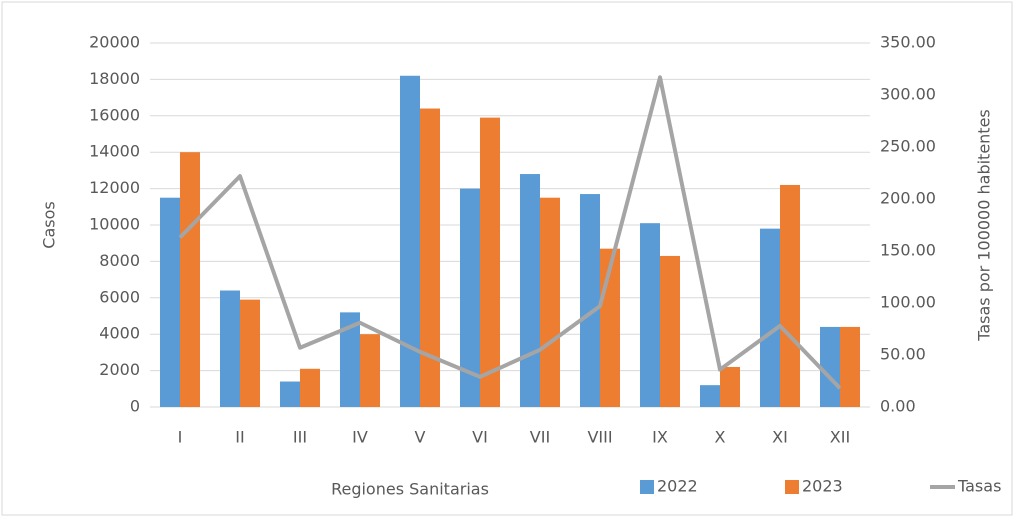 Image resolution: width=1014 pixels, height=517 pixels. Describe the element at coordinates (720, 437) in the screenshot. I see `x-tick-label: X` at that location.